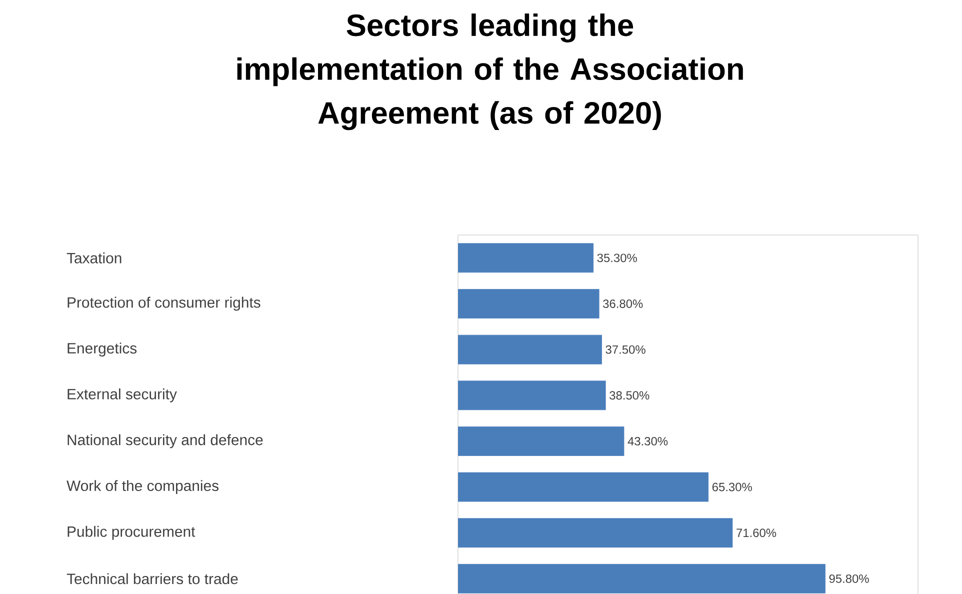 The image size is (962, 594). I want to click on chart-title: Sectors leading the implementation of the Association Agreement (as of 2020), so click(490, 72).